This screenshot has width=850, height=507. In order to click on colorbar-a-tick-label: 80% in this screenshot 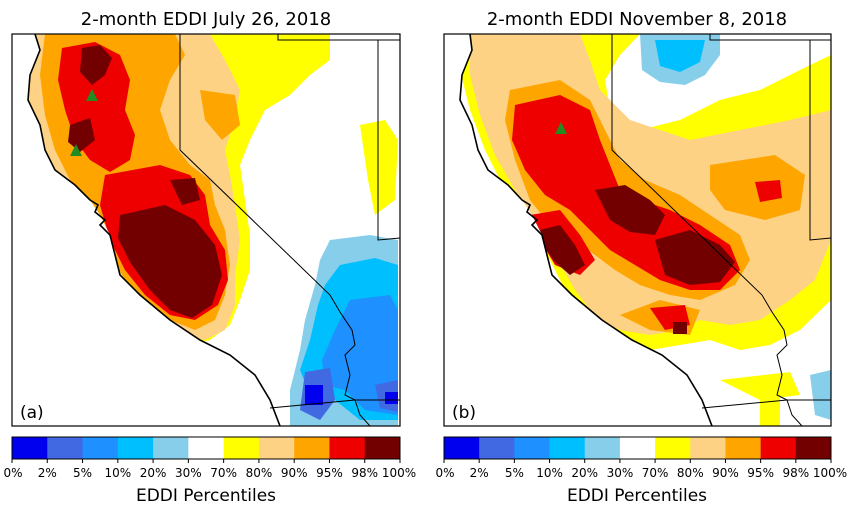, I will do `click(259, 473)`.